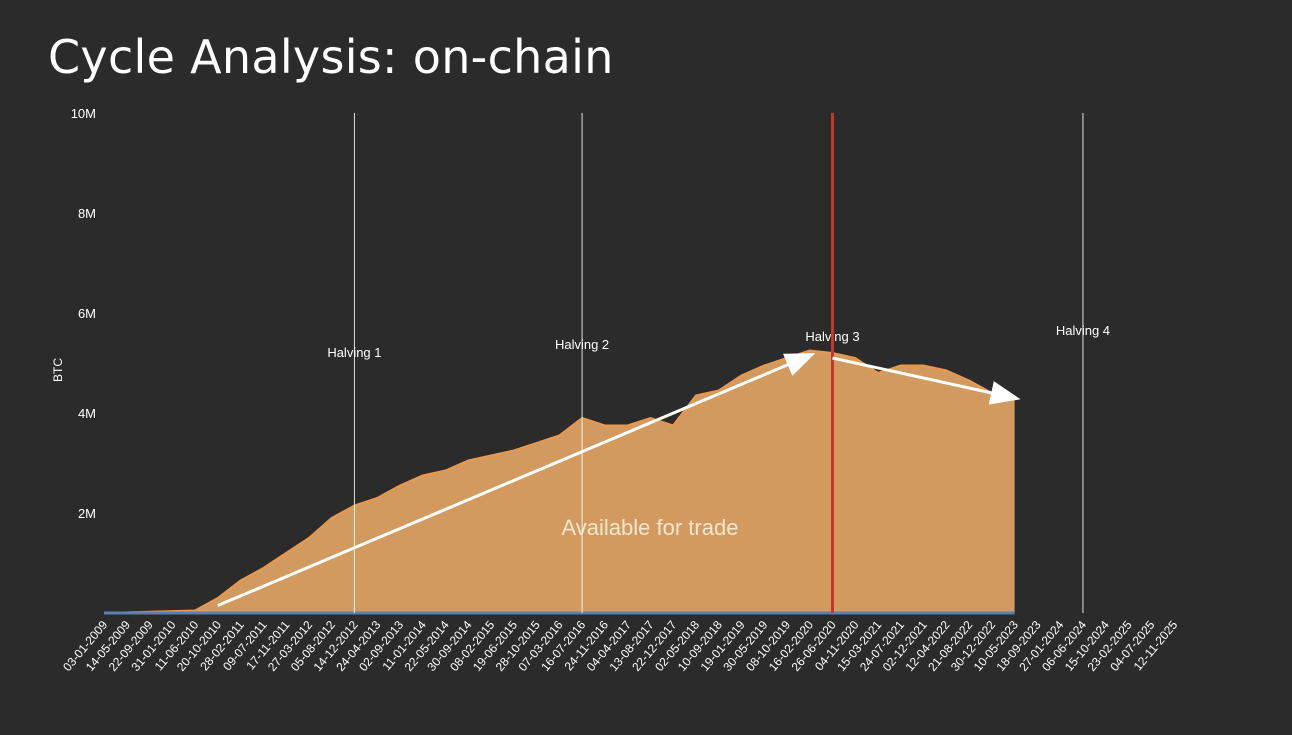 The height and width of the screenshot is (735, 1292). Describe the element at coordinates (87, 313) in the screenshot. I see `y-tick-6M: 6M` at that location.